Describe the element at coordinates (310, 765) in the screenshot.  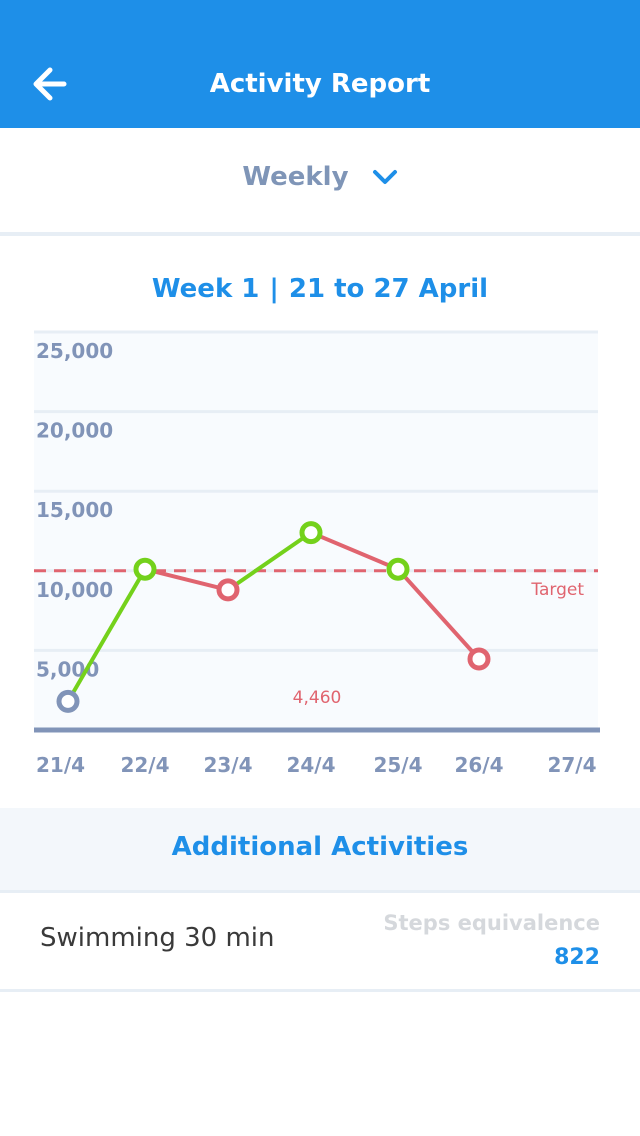
I see `x-tick-label: 24/4` at that location.